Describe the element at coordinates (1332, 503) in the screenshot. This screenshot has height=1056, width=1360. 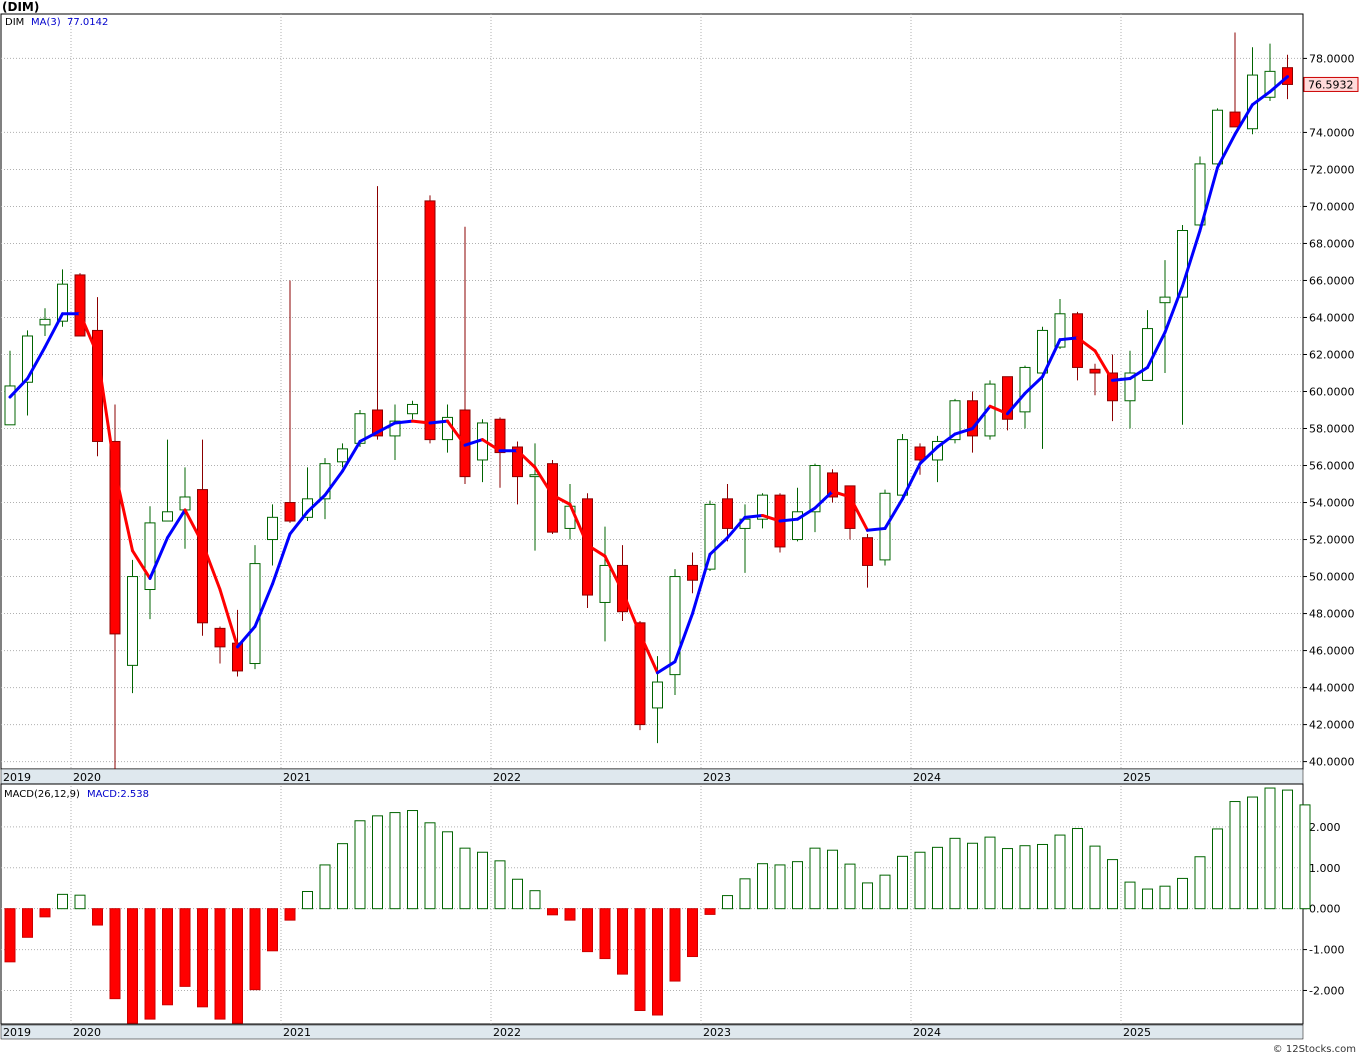
I see `price-y-tick-label: 54.0000` at that location.